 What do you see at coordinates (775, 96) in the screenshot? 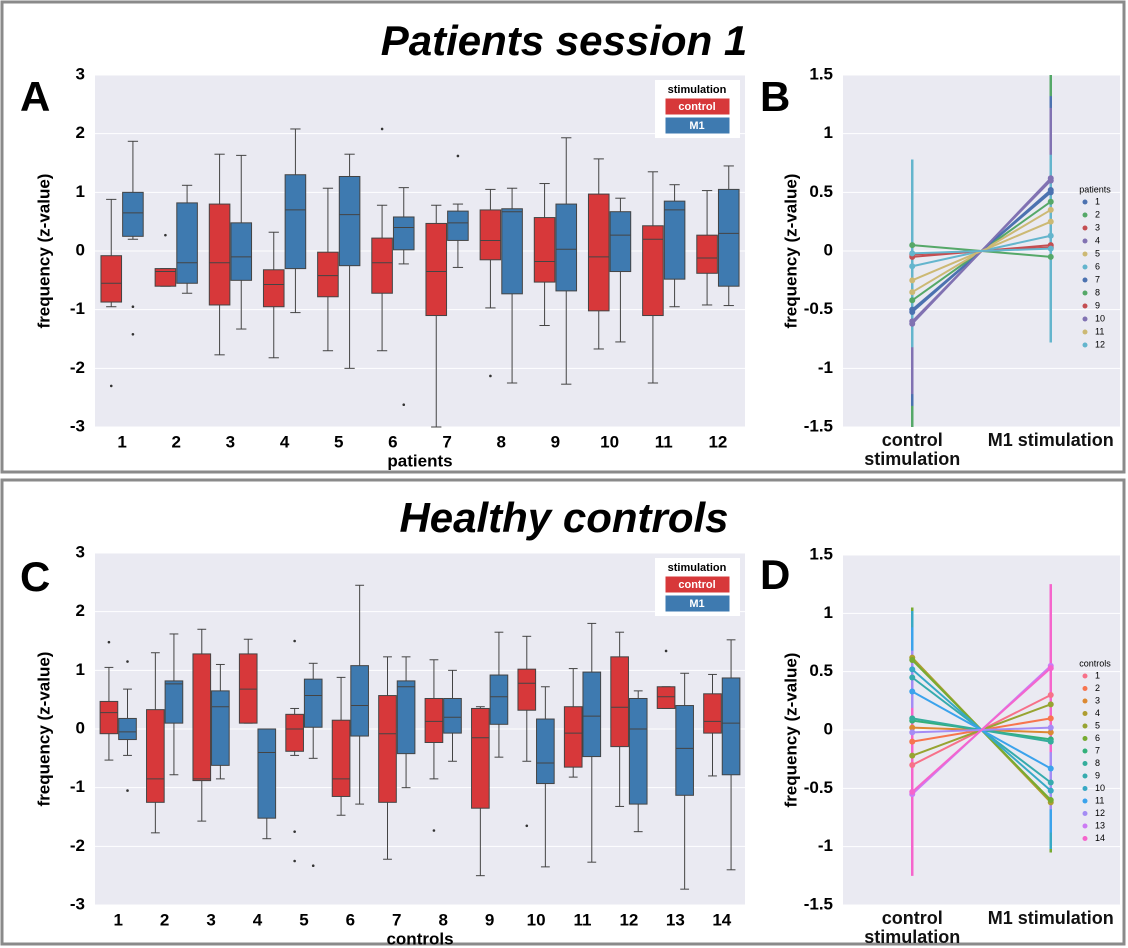
I see `panel-label: B` at bounding box center [775, 96].